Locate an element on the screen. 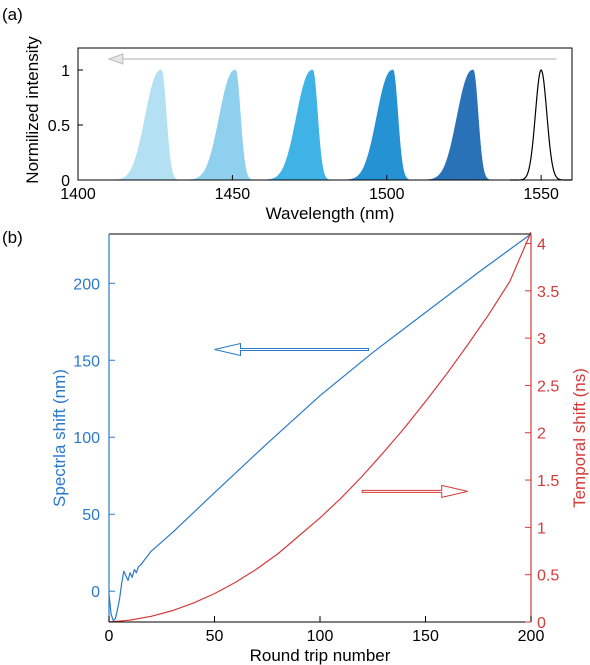 Image resolution: width=590 pixels, height=665 pixels. right-y-tick-label: 1.5 is located at coordinates (548, 481).